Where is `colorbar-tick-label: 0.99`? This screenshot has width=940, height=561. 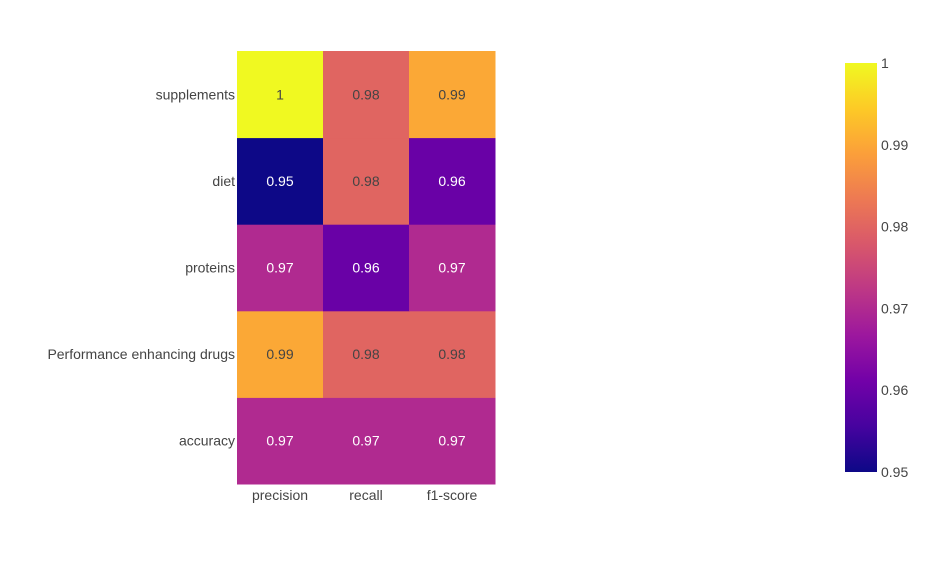 colorbar-tick-label: 0.99 is located at coordinates (894, 145).